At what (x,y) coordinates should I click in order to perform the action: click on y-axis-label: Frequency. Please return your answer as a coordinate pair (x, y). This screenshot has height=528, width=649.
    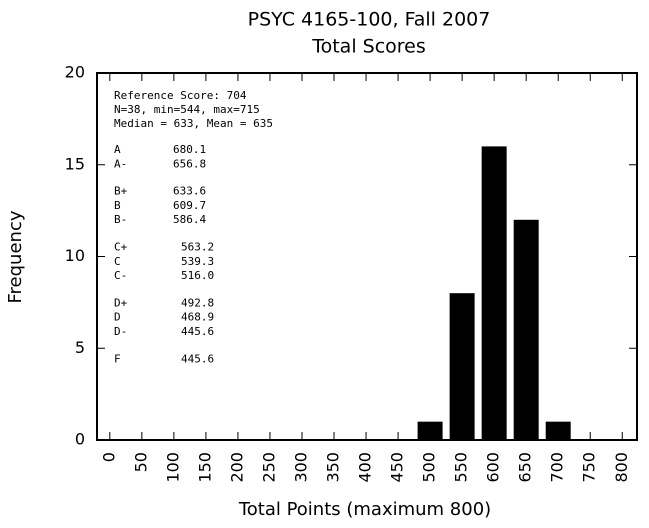
    Looking at the image, I should click on (15, 256).